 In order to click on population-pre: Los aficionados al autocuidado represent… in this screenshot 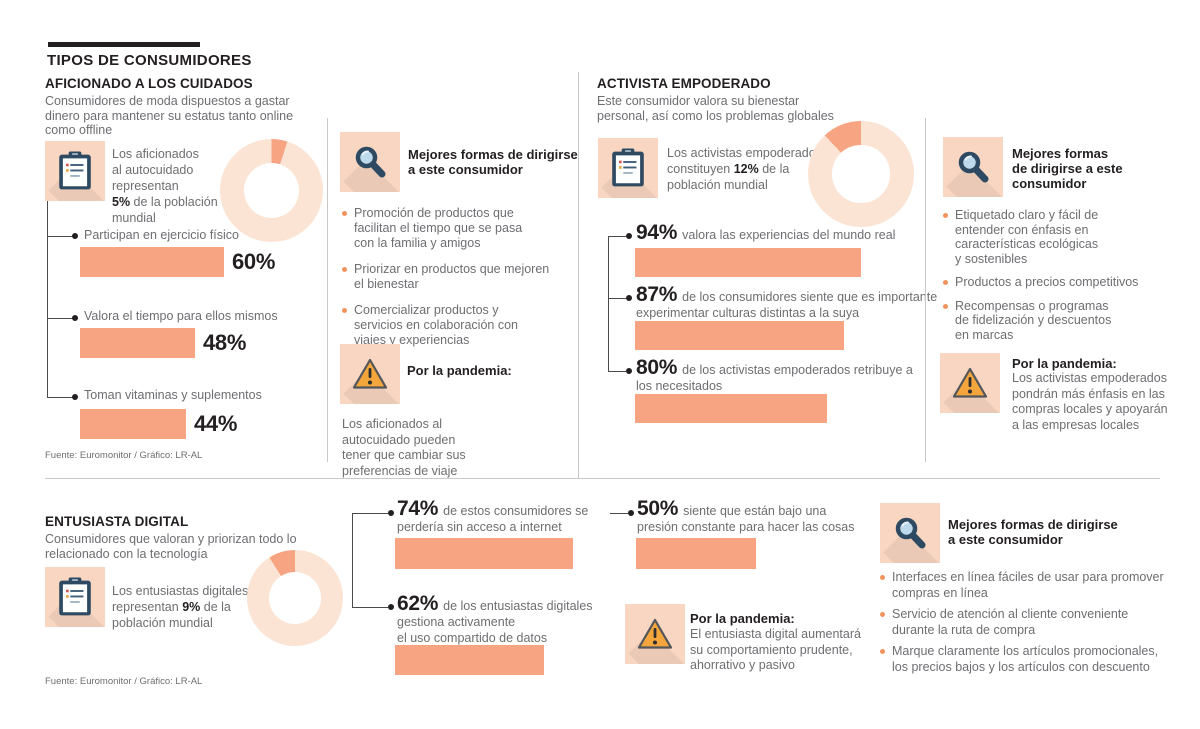, I will do `click(155, 170)`.